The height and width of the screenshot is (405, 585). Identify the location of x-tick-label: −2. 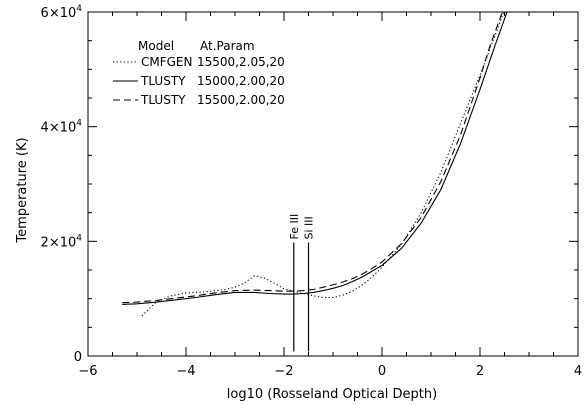
(283, 371).